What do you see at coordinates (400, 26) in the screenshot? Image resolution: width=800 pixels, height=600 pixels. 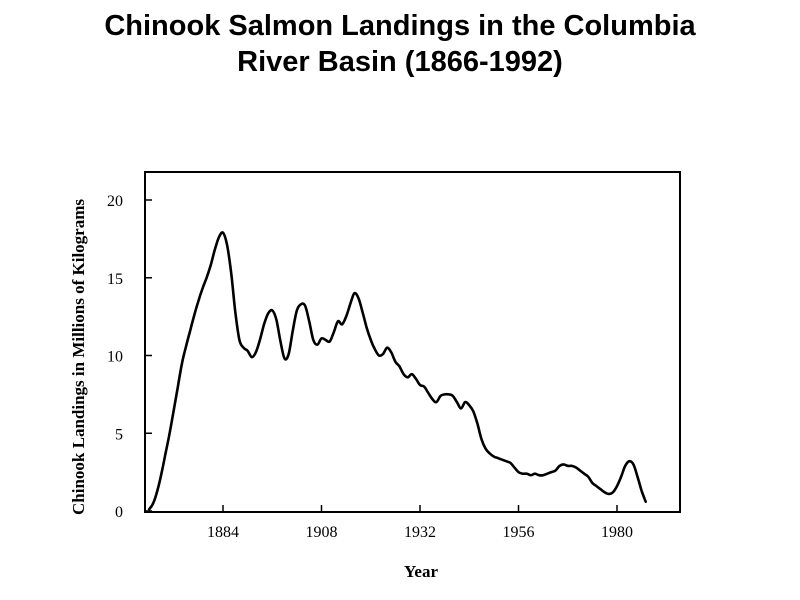 I see `page-title-line-1: Chinook Salmon Landings in the Columbia` at bounding box center [400, 26].